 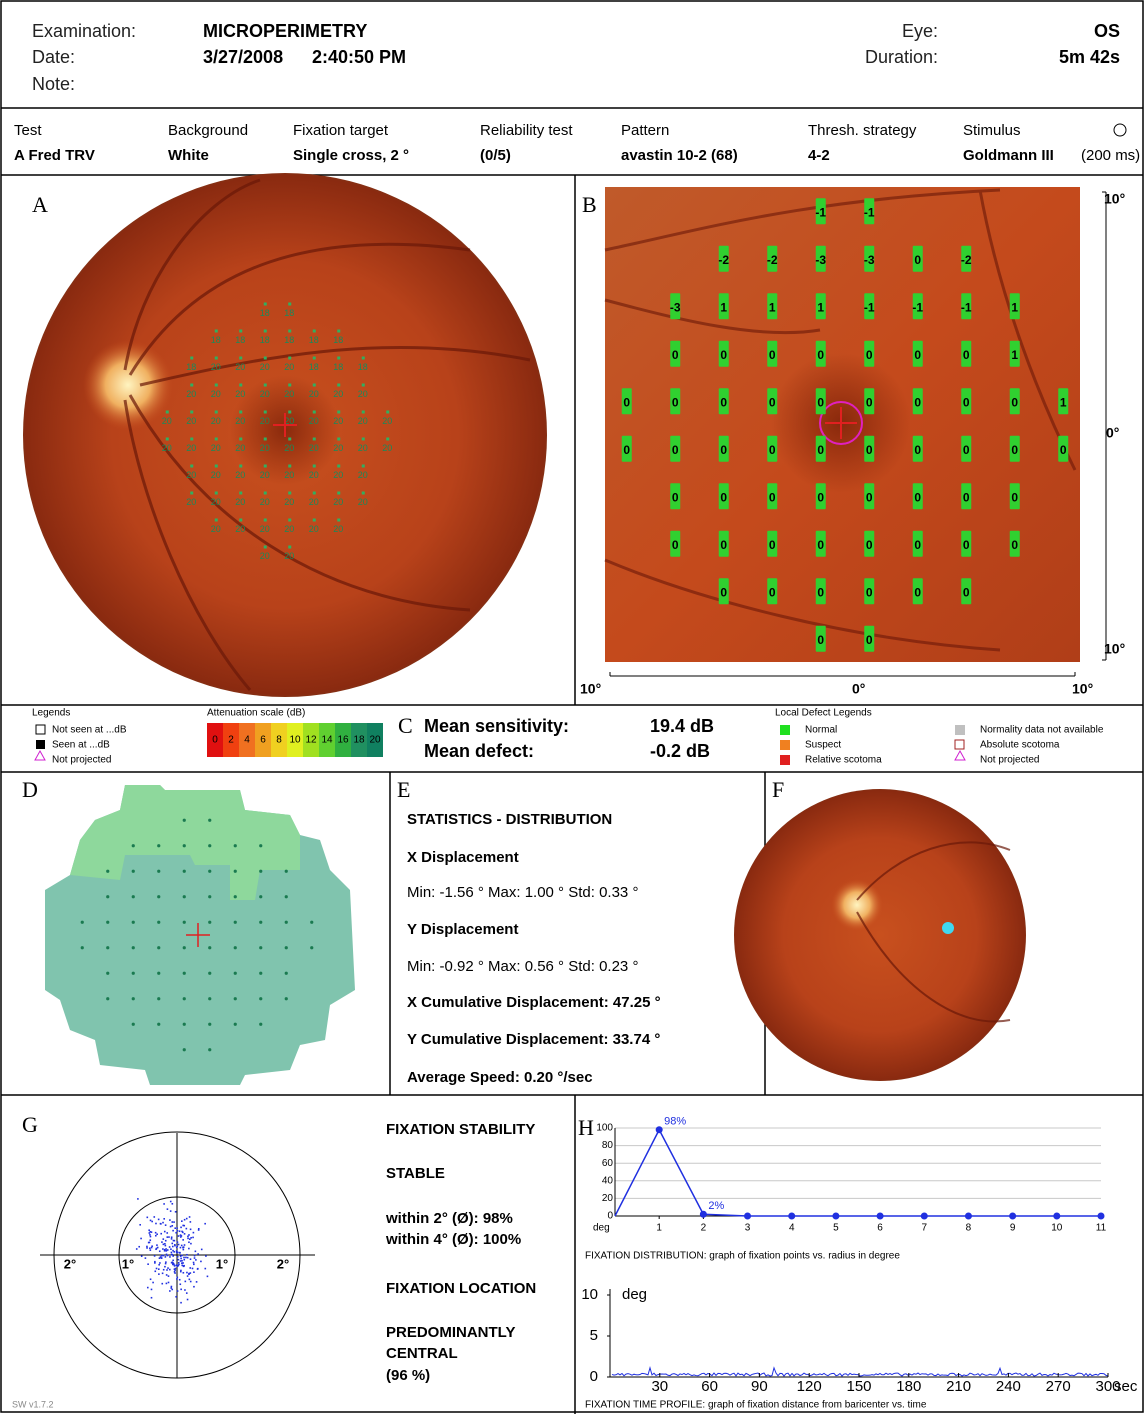 What do you see at coordinates (880, 935) in the screenshot?
I see `fundus-f` at bounding box center [880, 935].